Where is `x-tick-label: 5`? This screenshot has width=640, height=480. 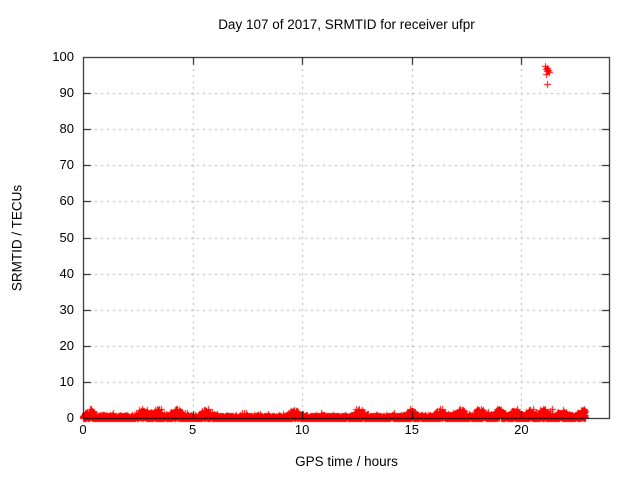 x-tick-label: 5 is located at coordinates (192, 429).